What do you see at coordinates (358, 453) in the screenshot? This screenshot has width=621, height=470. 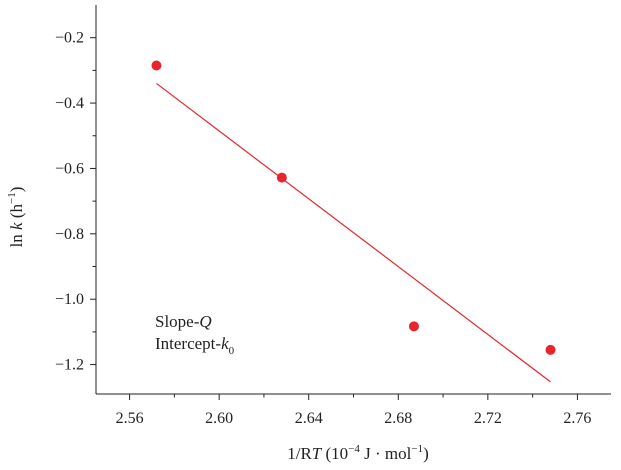 I see `x-axis-title: 1/RT (10−4 J · mol−1)` at bounding box center [358, 453].